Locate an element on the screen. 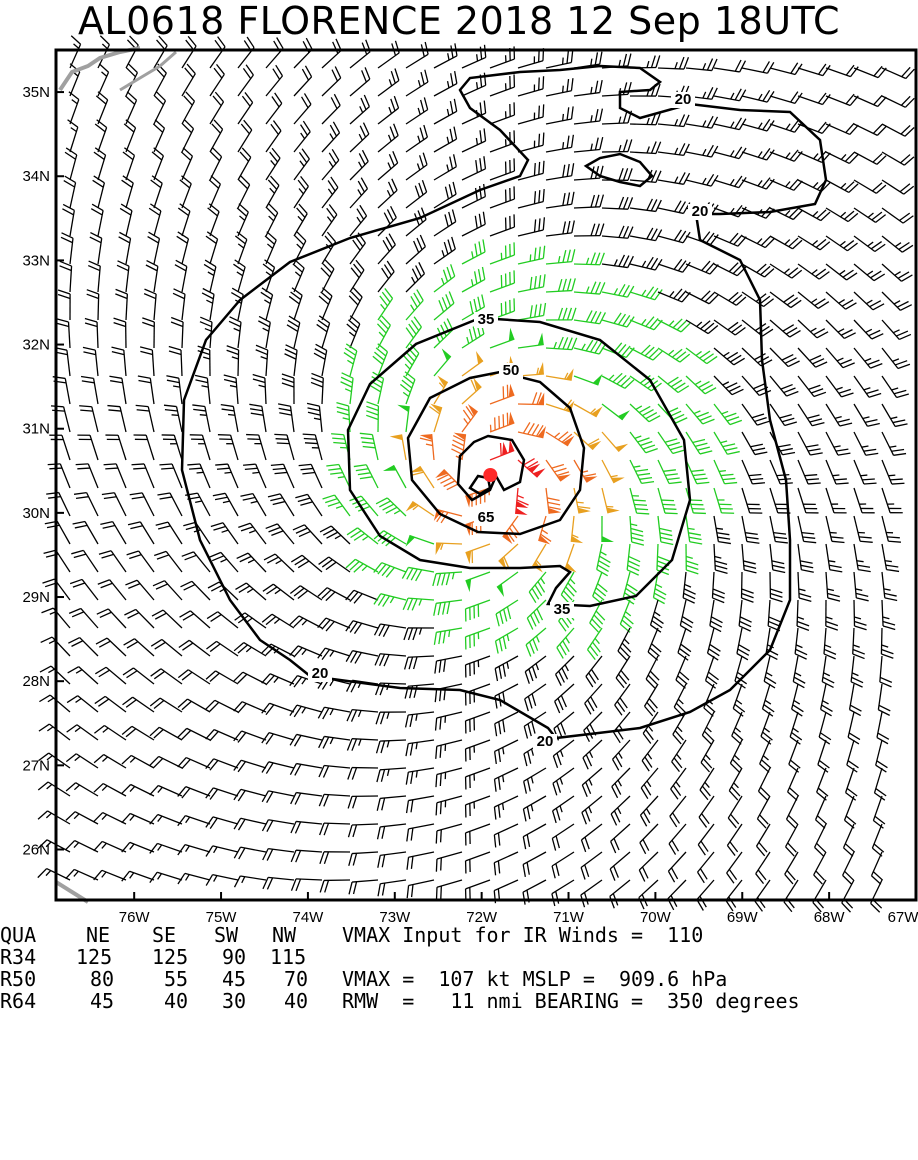 The image size is (918, 1160). value-nw: 70 is located at coordinates (296, 979).